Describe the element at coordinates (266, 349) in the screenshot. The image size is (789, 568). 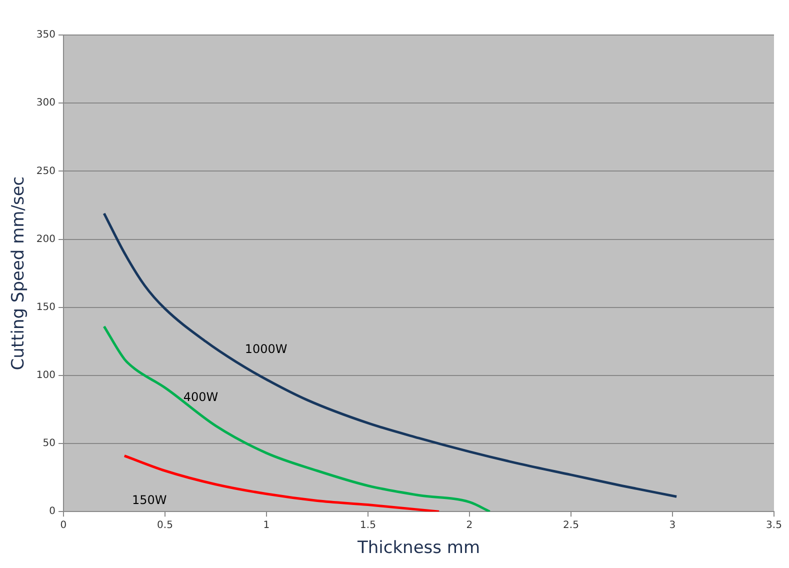
I see `series-label: 1000W` at that location.